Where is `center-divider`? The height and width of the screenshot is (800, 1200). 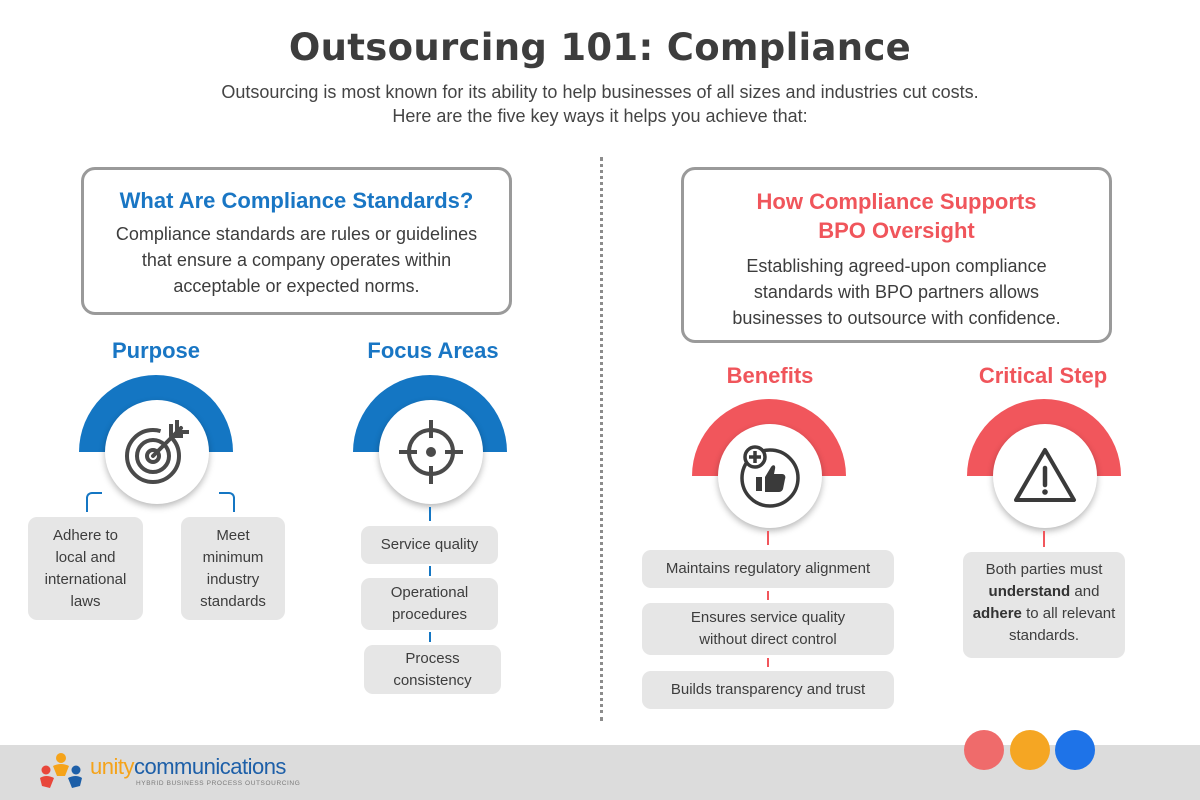 center-divider is located at coordinates (601, 439).